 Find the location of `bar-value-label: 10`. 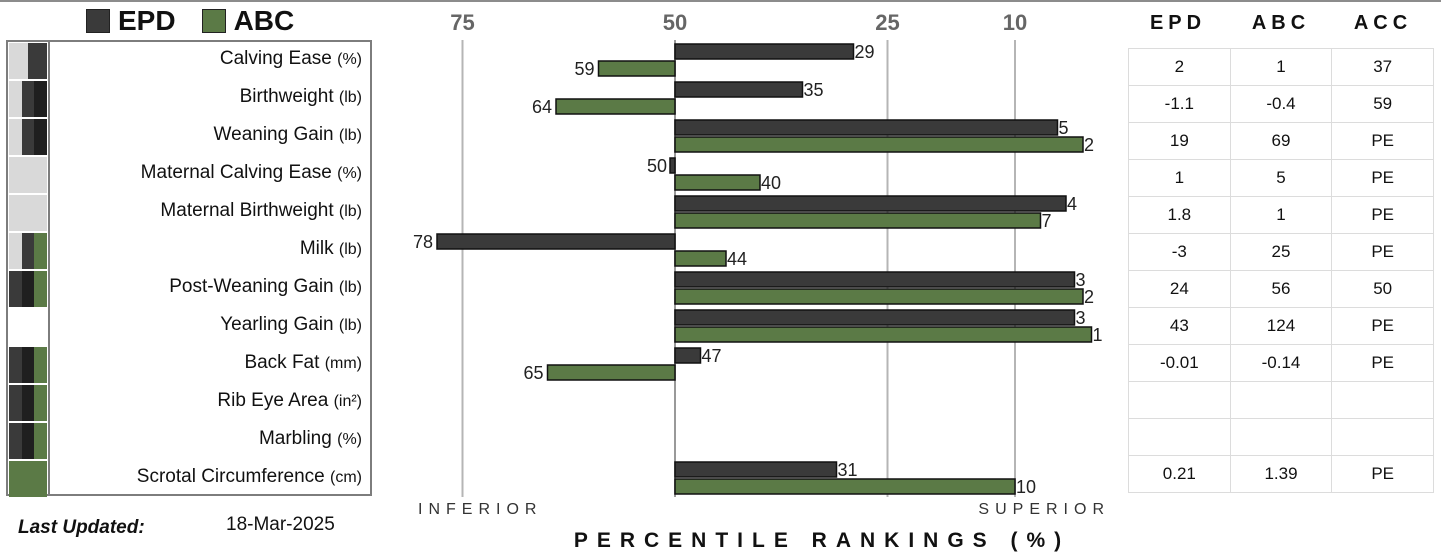

bar-value-label: 10 is located at coordinates (1026, 487).